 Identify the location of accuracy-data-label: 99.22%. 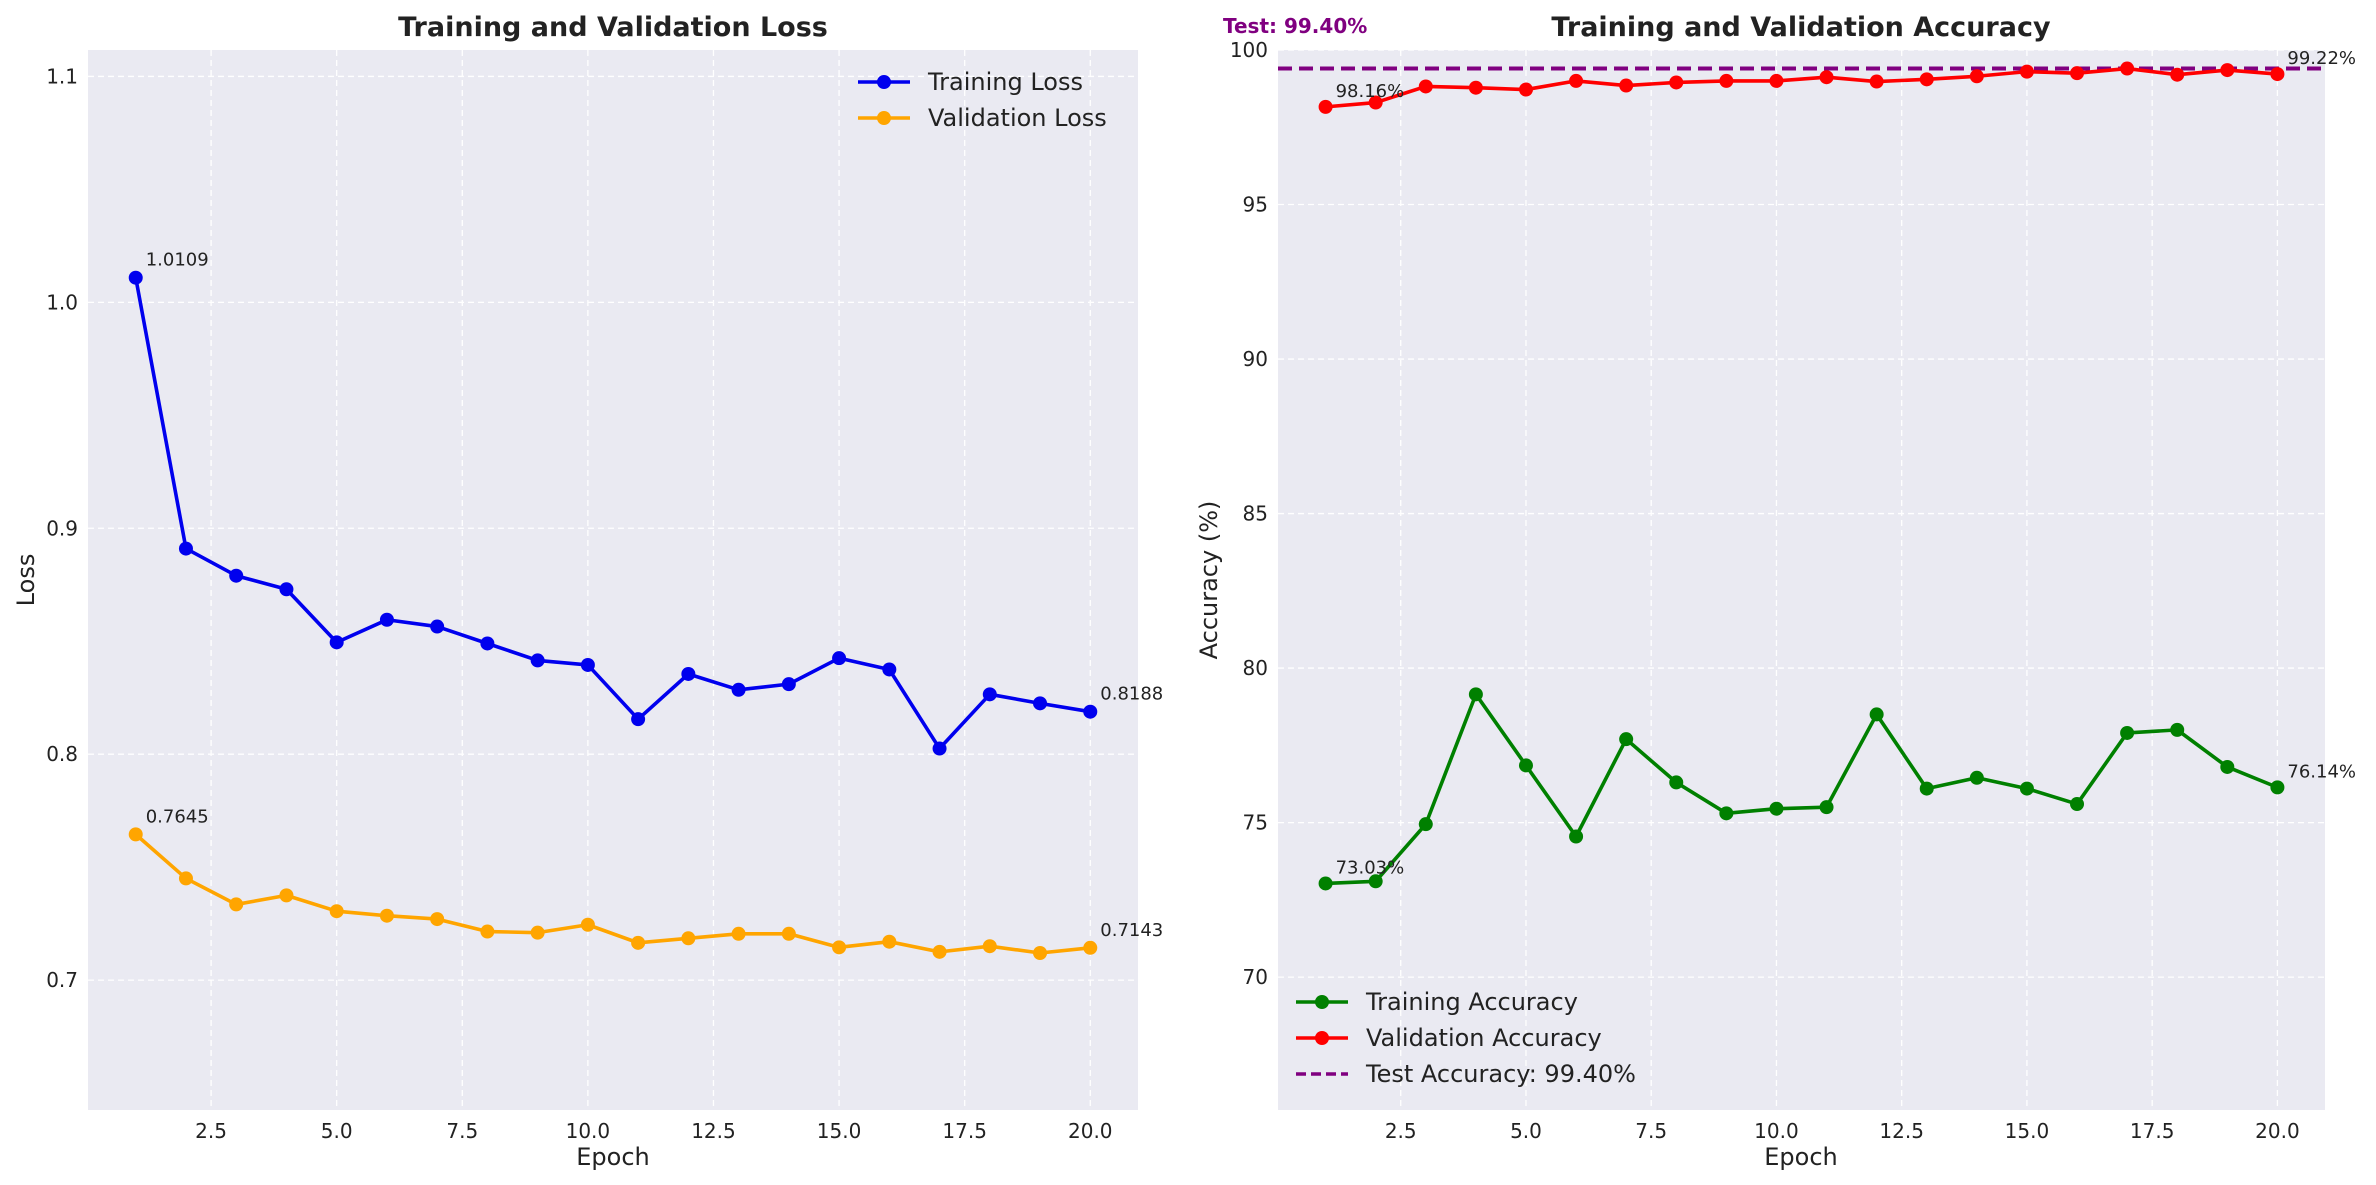
(2321, 58).